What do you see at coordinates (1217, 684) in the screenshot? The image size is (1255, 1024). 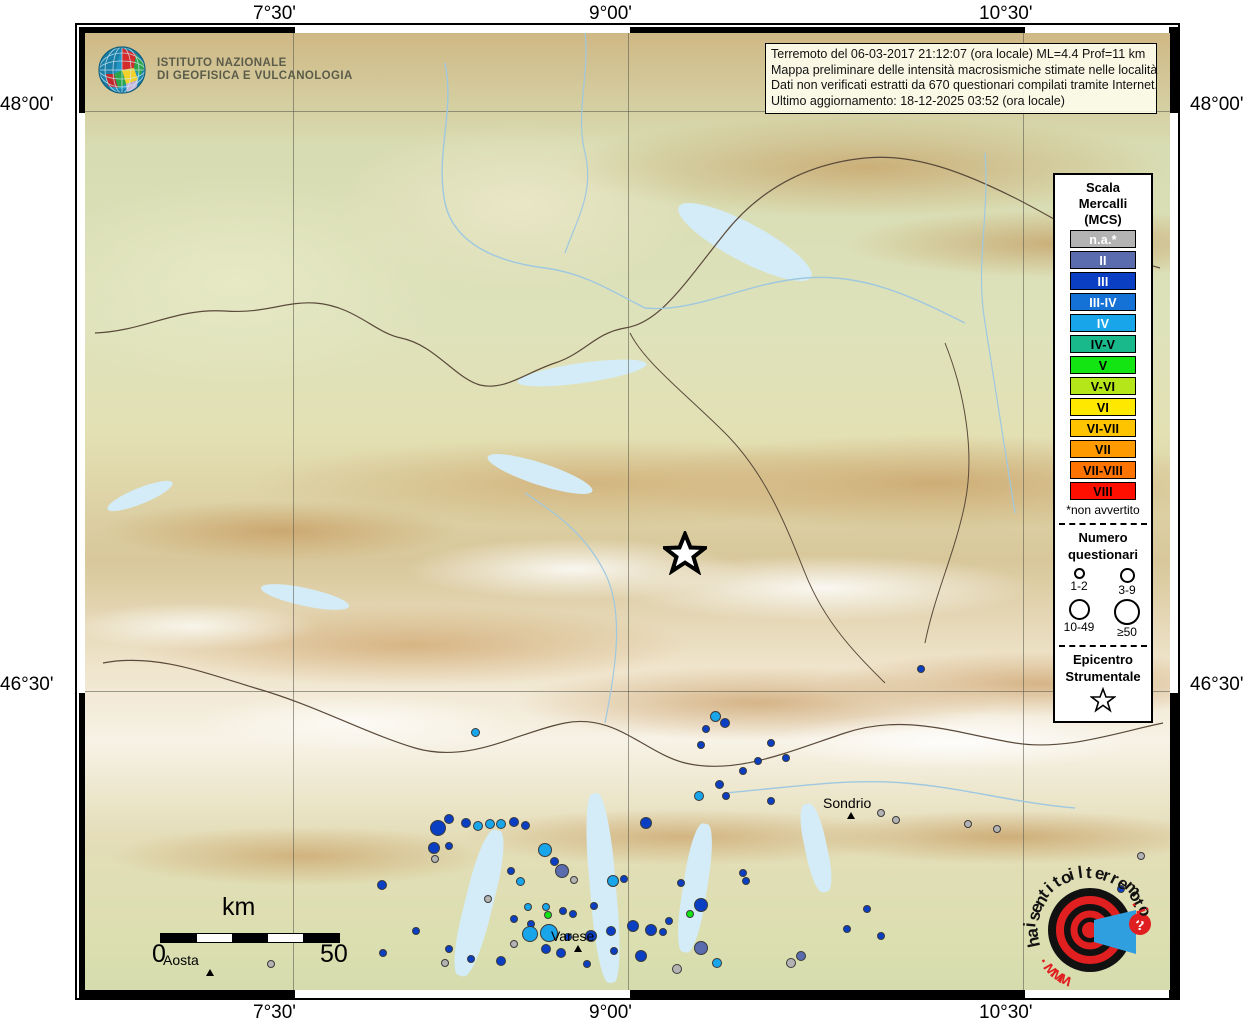 I see `lat-tick-label: 46°30'` at bounding box center [1217, 684].